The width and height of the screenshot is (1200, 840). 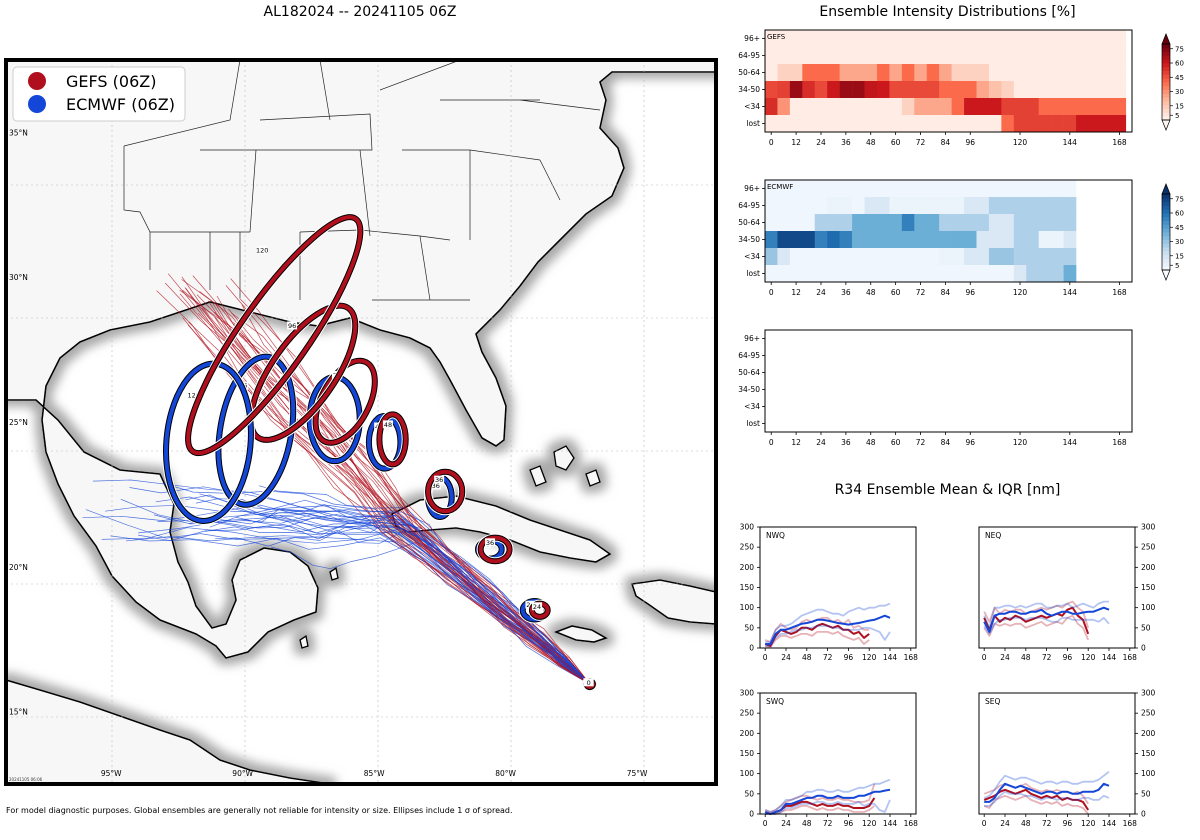 What do you see at coordinates (1166, 232) in the screenshot?
I see `colorbar-frame` at bounding box center [1166, 232].